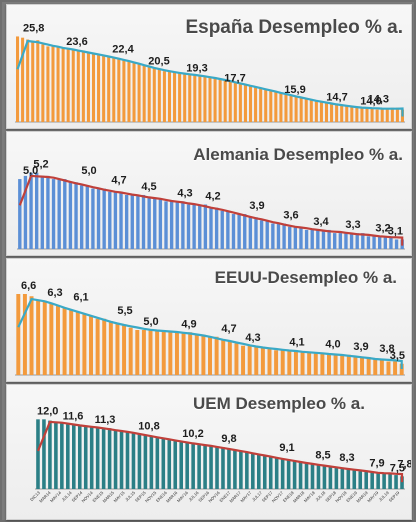 The image size is (416, 522). I want to click on data-label: 3,1, so click(395, 232).